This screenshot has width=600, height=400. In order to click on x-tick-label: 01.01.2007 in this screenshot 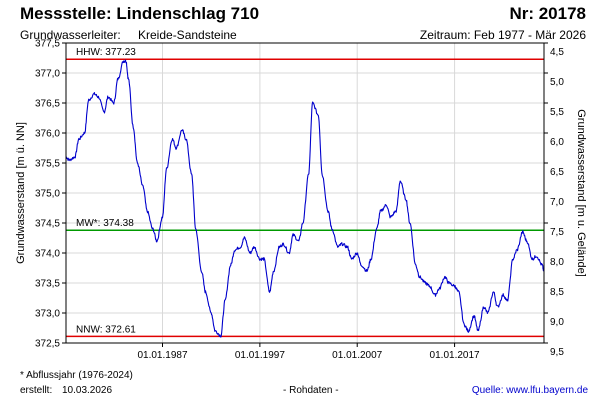, I will do `click(357, 355)`.